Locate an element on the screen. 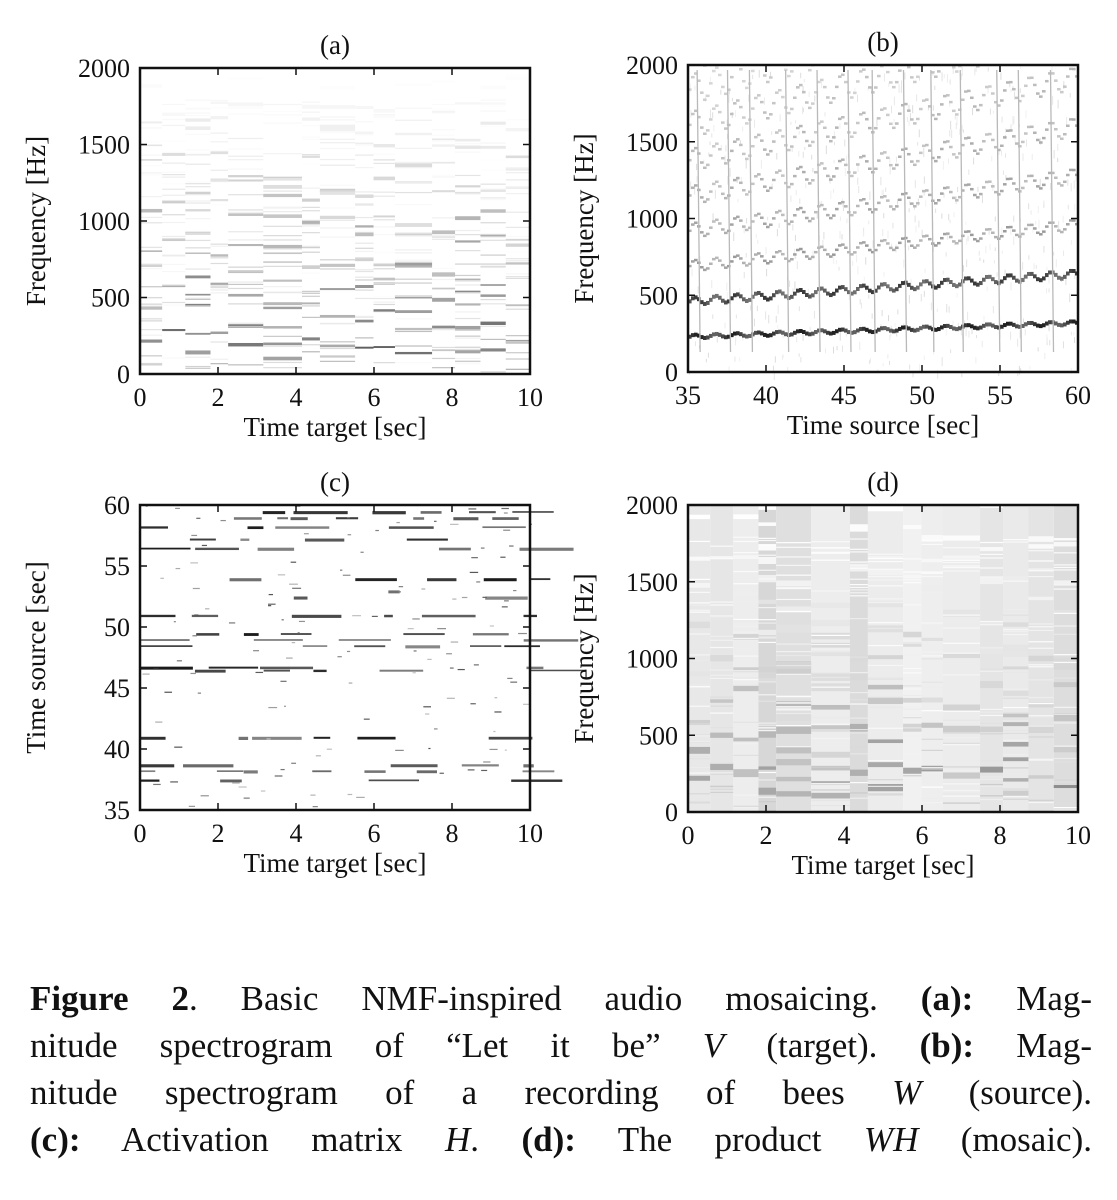  caption-figure-label: Figure 2 is located at coordinates (109, 998).